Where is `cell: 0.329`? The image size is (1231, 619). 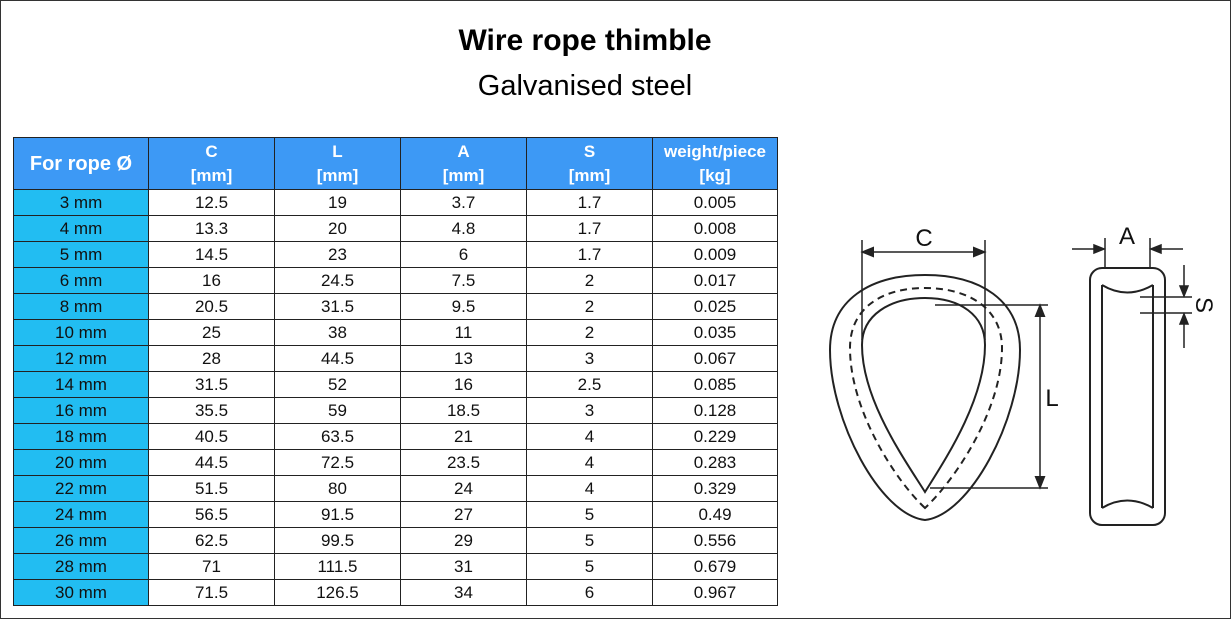 cell: 0.329 is located at coordinates (715, 488).